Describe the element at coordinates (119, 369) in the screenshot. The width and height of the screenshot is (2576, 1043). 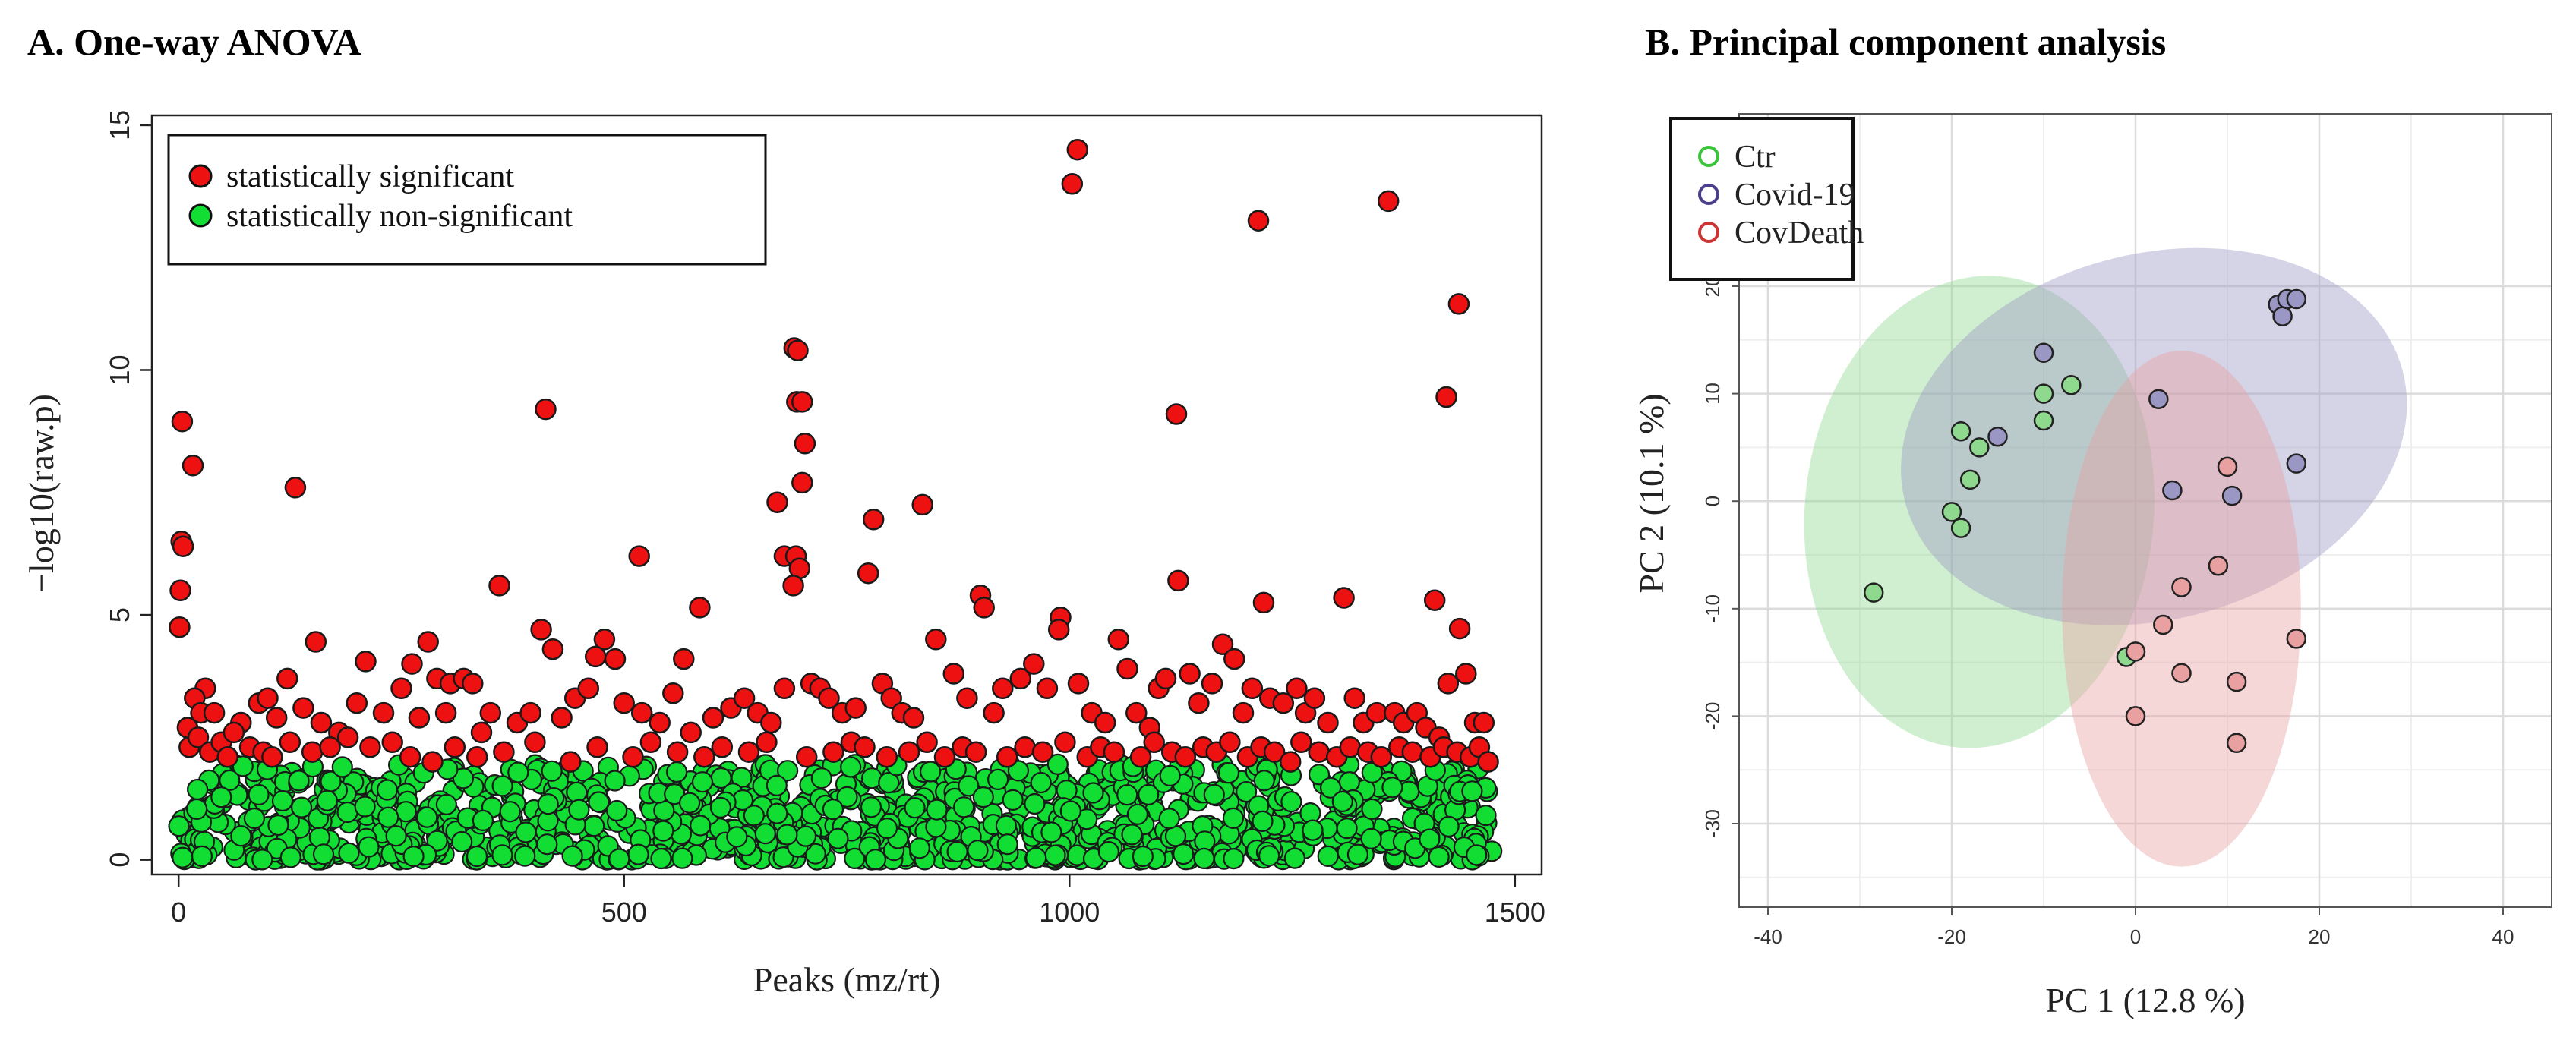
I see `panel-a-y-tick-label: 10` at that location.